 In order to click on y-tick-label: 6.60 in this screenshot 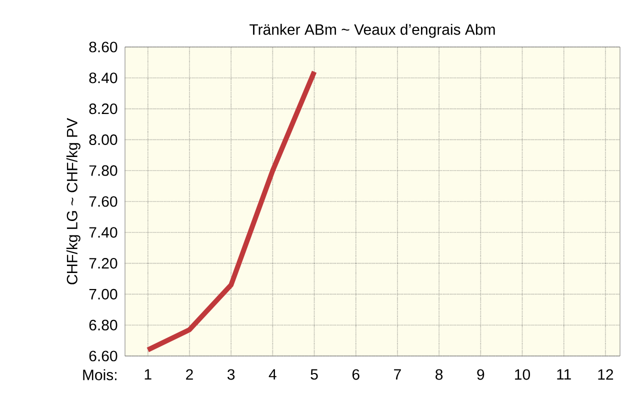, I will do `click(103, 356)`.